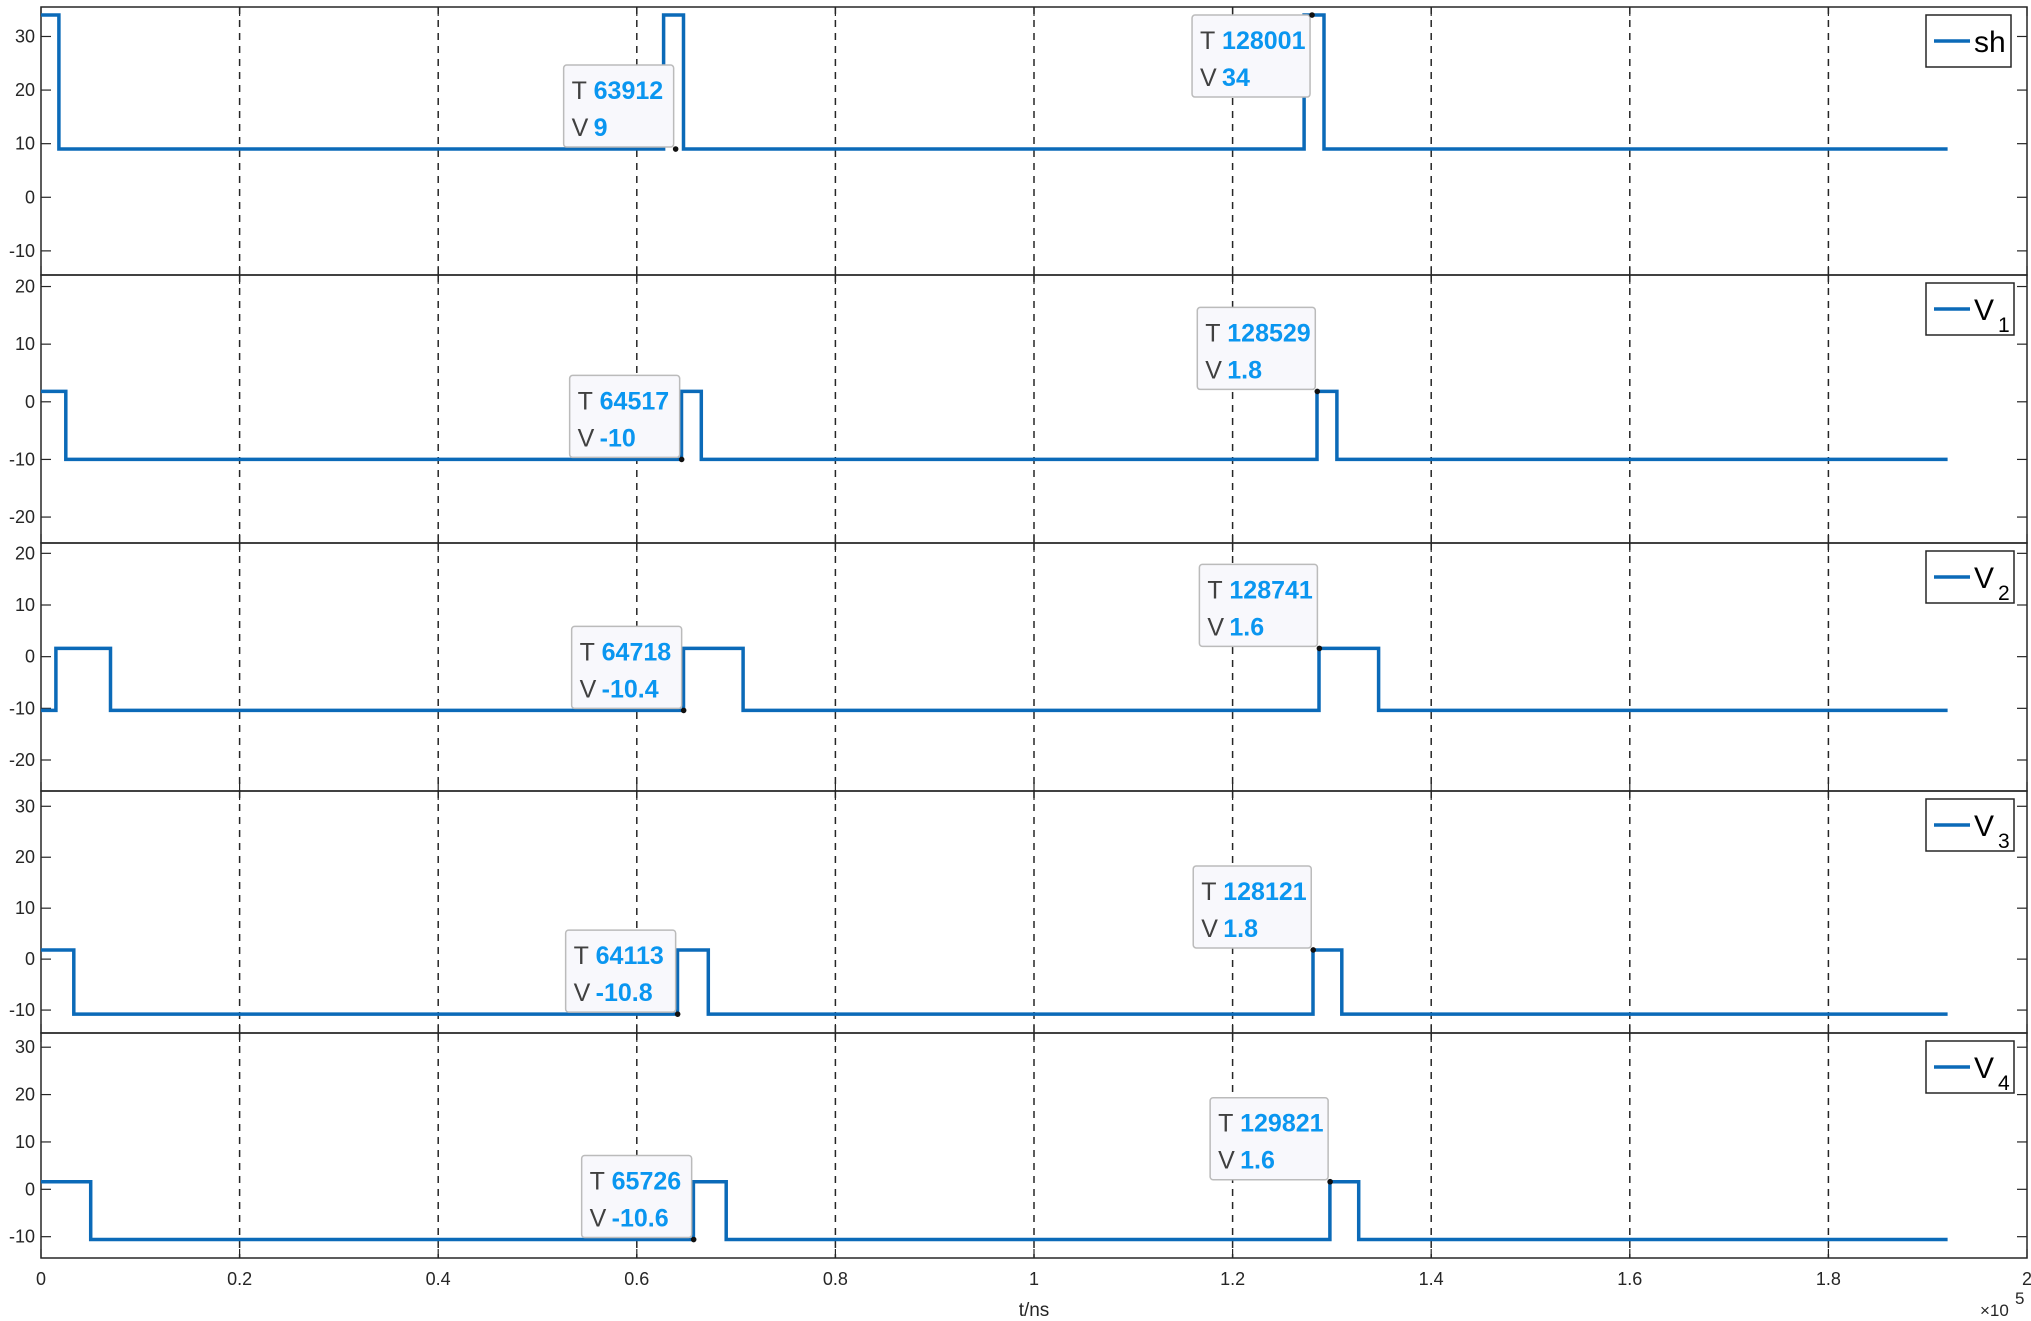 The height and width of the screenshot is (1321, 2031). Describe the element at coordinates (438, 1279) in the screenshot. I see `x-tick-label: 0.4` at that location.